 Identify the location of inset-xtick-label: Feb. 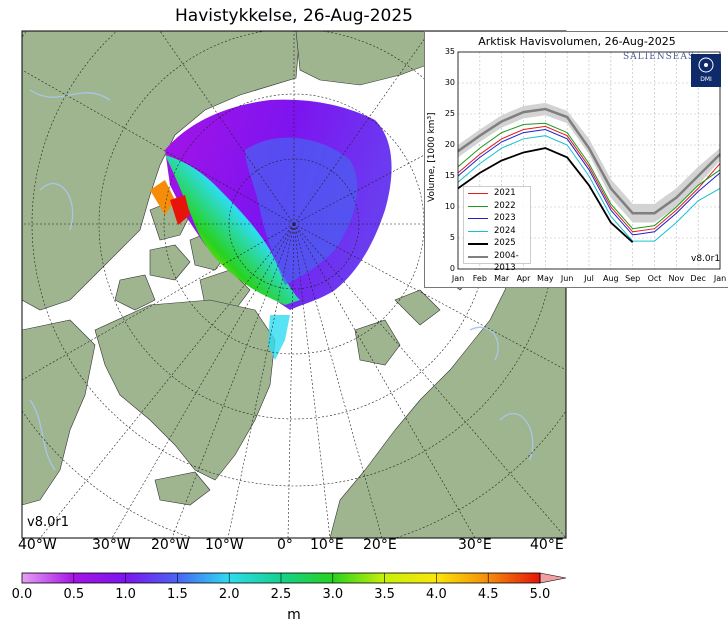
(479, 278).